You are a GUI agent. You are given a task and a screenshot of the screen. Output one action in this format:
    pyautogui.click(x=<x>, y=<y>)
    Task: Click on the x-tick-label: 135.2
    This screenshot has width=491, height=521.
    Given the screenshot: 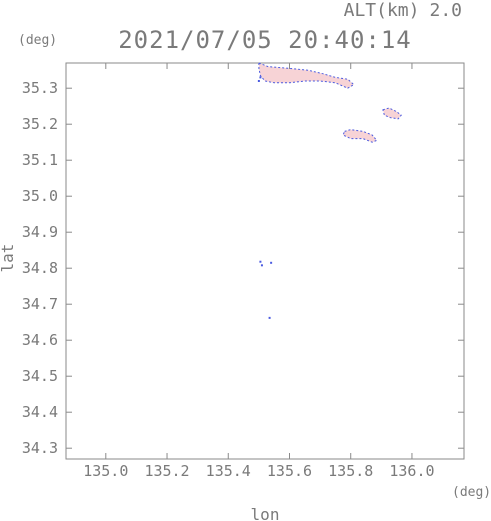 What is the action you would take?
    pyautogui.click(x=166, y=471)
    